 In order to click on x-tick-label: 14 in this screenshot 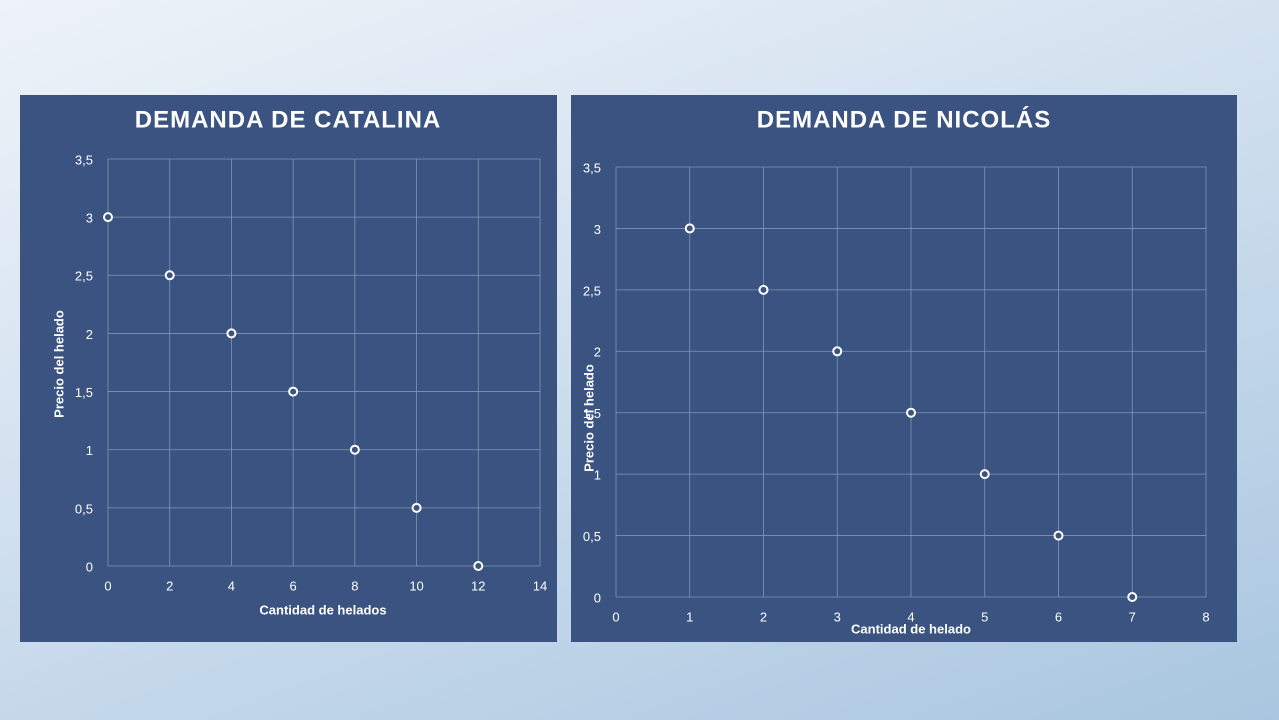, I will do `click(540, 585)`.